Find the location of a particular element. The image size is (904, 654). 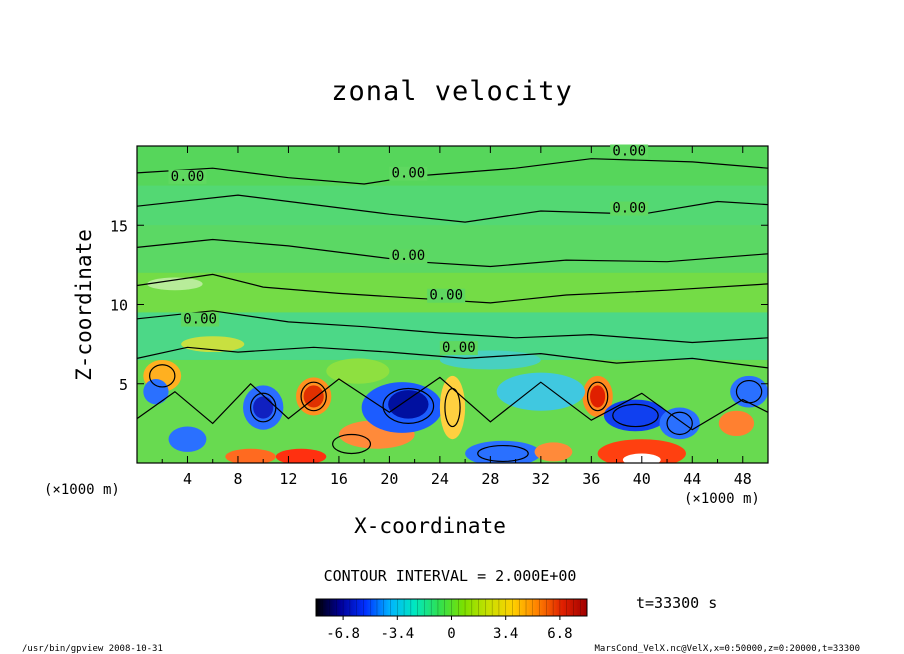

x-unit-left: (×1000 m) is located at coordinates (82, 490).